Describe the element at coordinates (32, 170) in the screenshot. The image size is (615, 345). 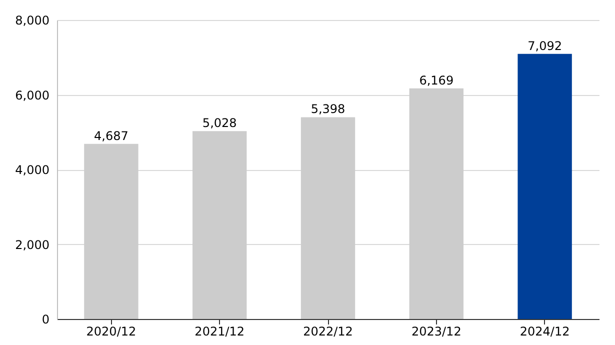
I see `y-tick-label: 4,000` at that location.